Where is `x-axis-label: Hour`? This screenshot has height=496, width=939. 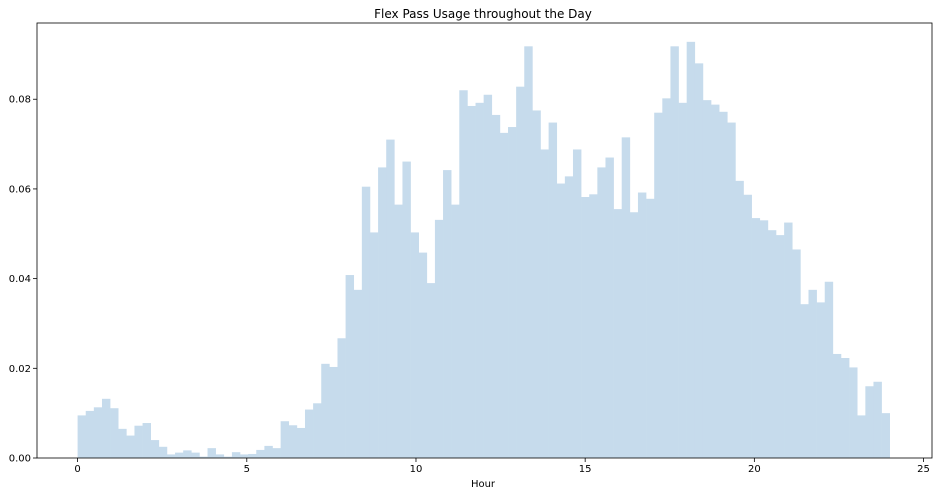 x-axis-label: Hour is located at coordinates (483, 484).